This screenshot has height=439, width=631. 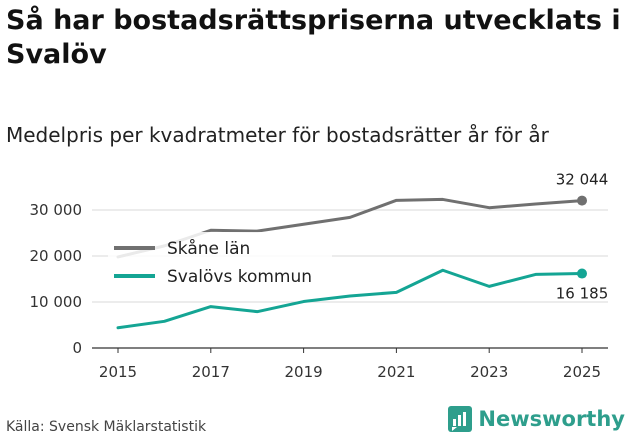 What do you see at coordinates (208, 248) in the screenshot?
I see `legend-label-skane: Skåne län` at bounding box center [208, 248].